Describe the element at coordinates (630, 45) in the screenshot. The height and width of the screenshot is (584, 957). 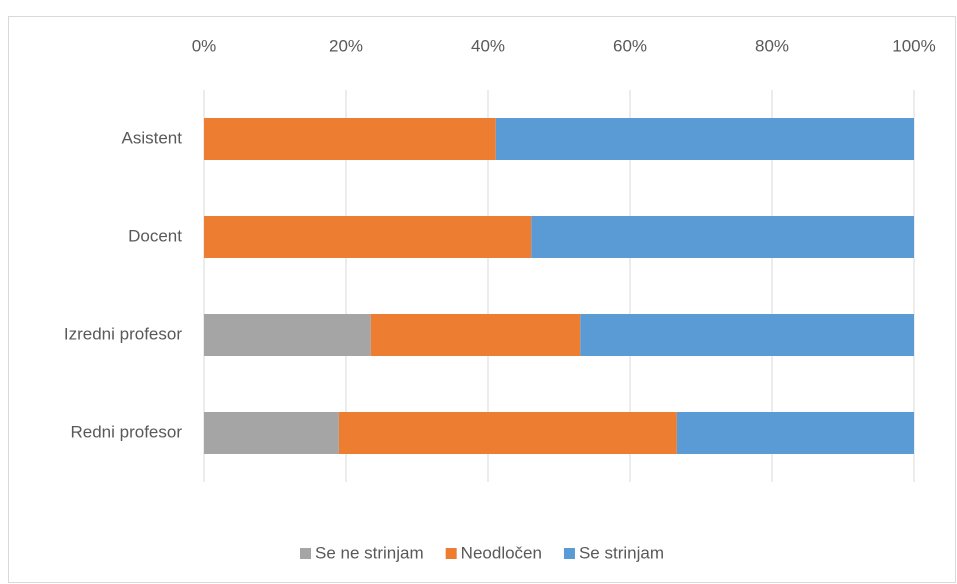
I see `x-tick-label: 60%` at that location.